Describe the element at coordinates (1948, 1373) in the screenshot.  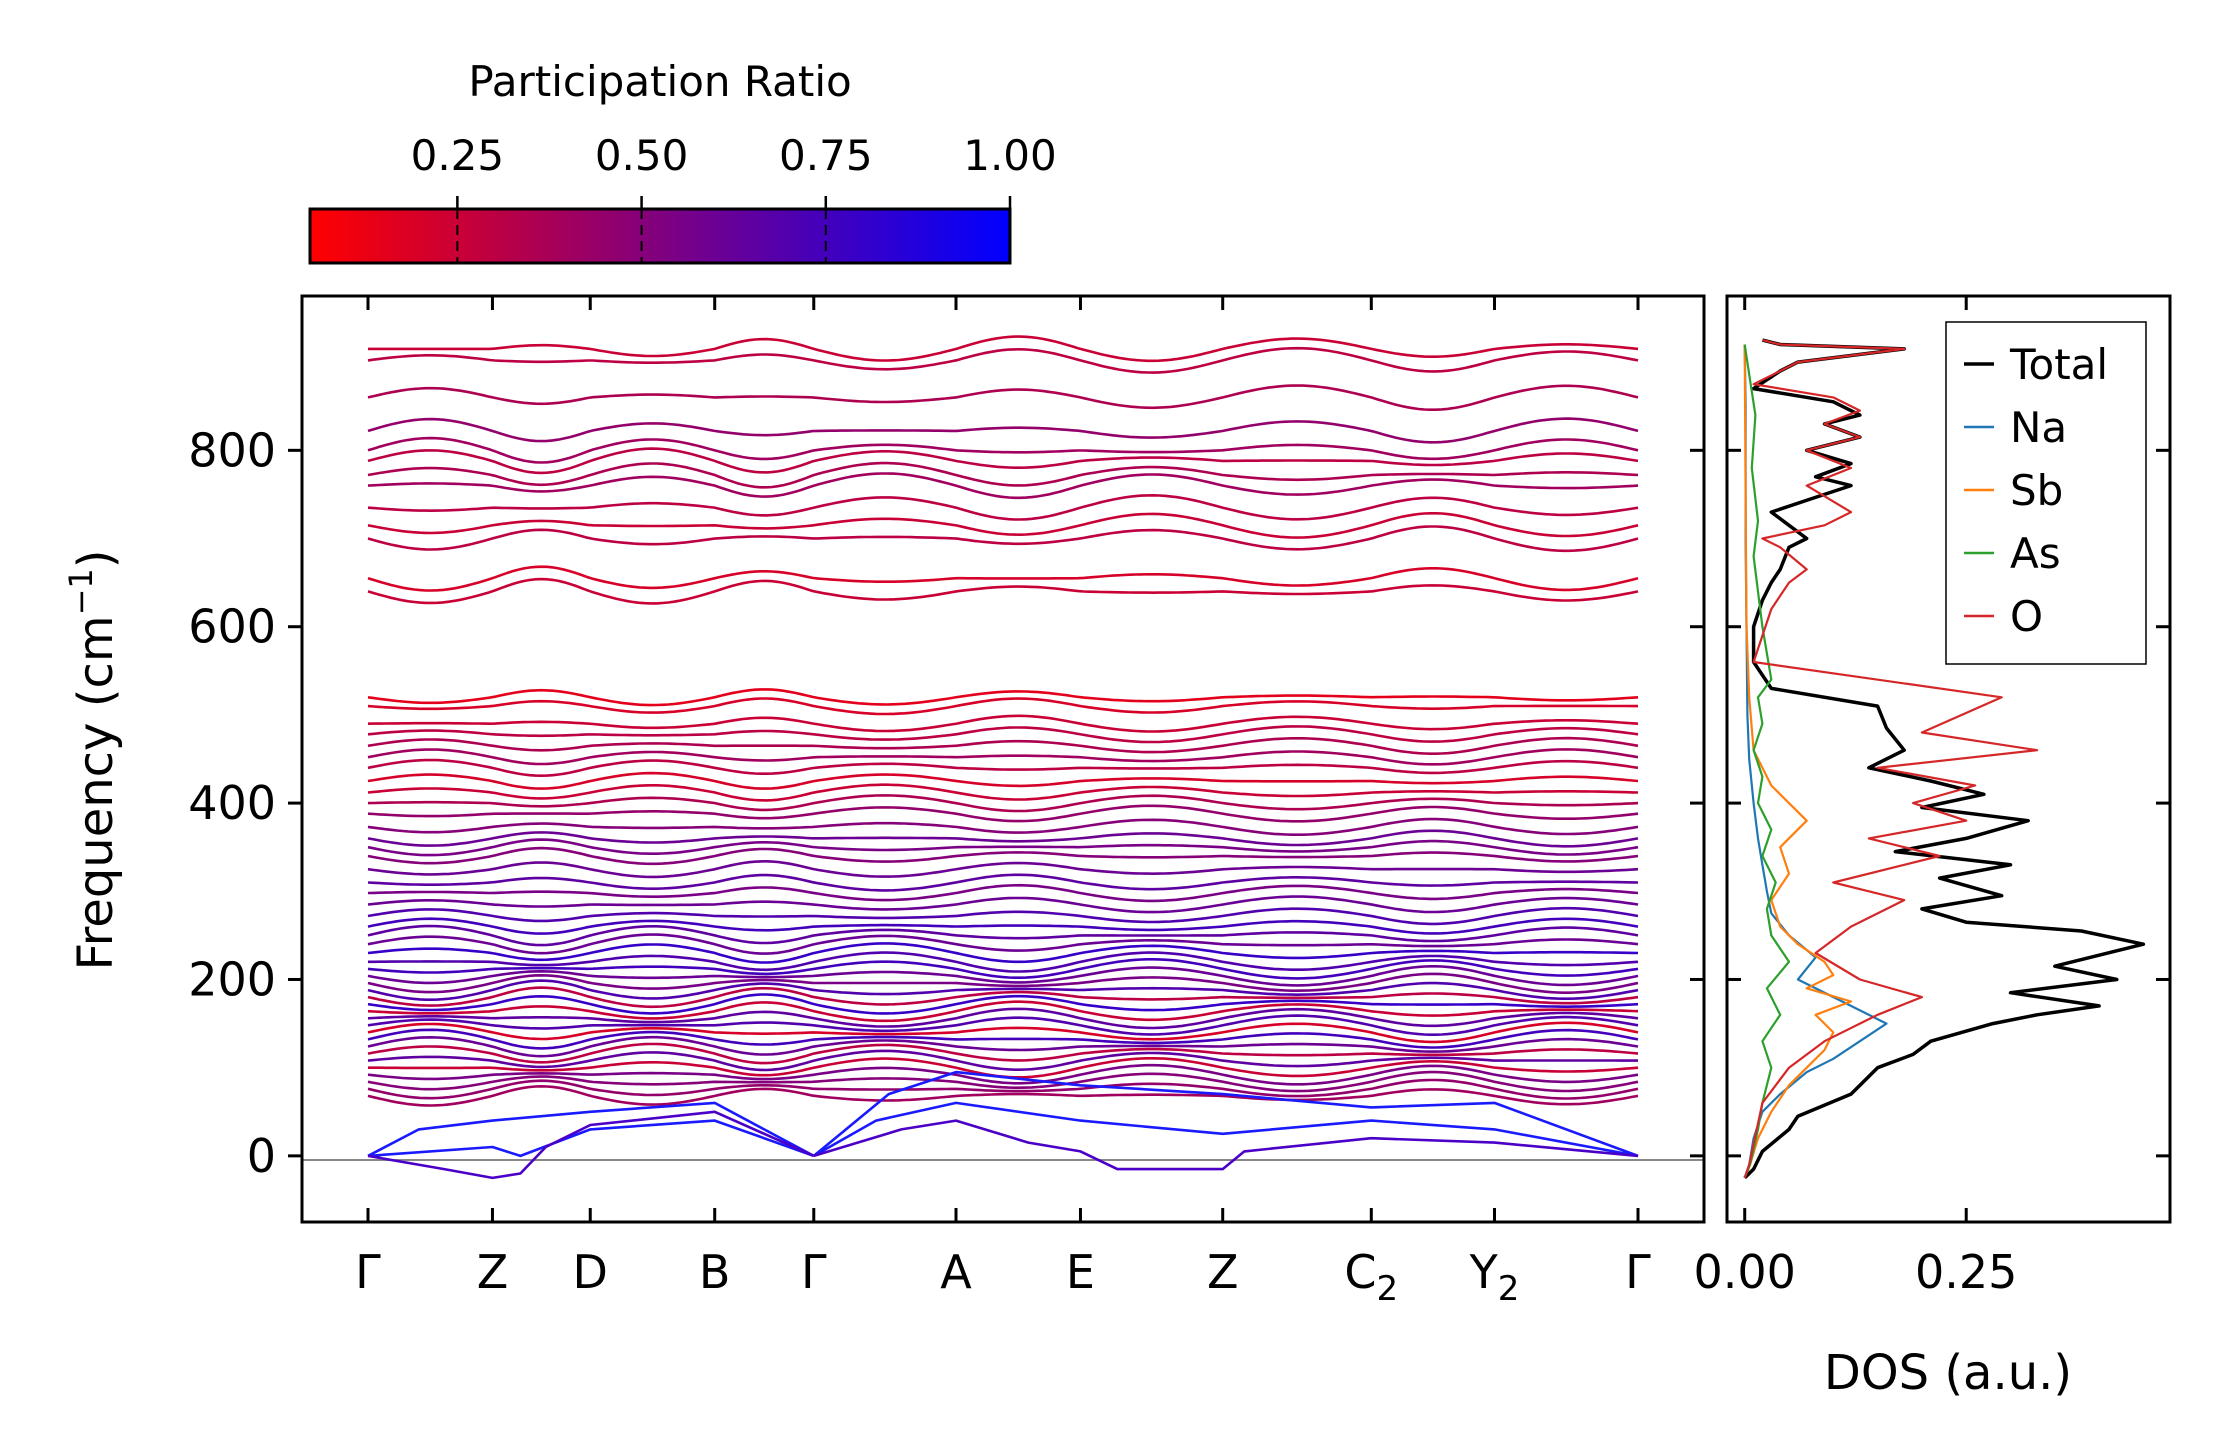
I see `dos-x-axis-label: DOS (a.u.)` at that location.